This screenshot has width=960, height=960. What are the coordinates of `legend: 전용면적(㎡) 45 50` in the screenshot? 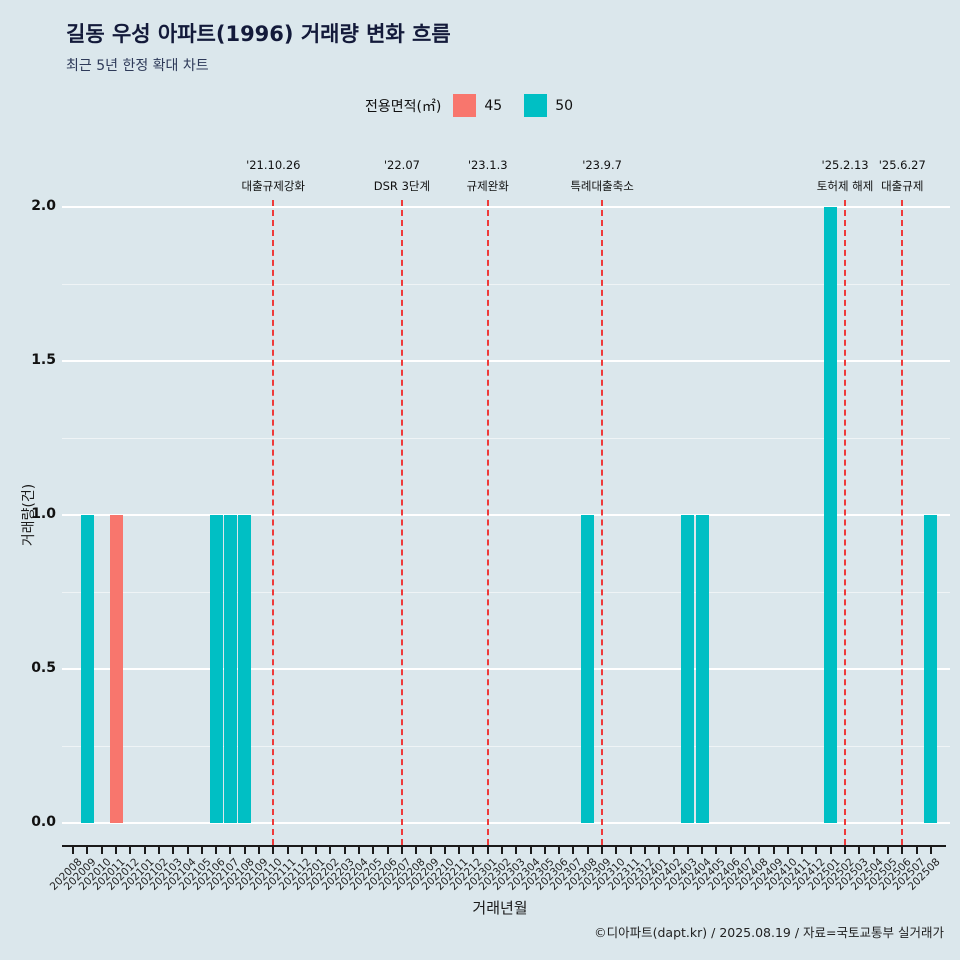 It's located at (480, 105).